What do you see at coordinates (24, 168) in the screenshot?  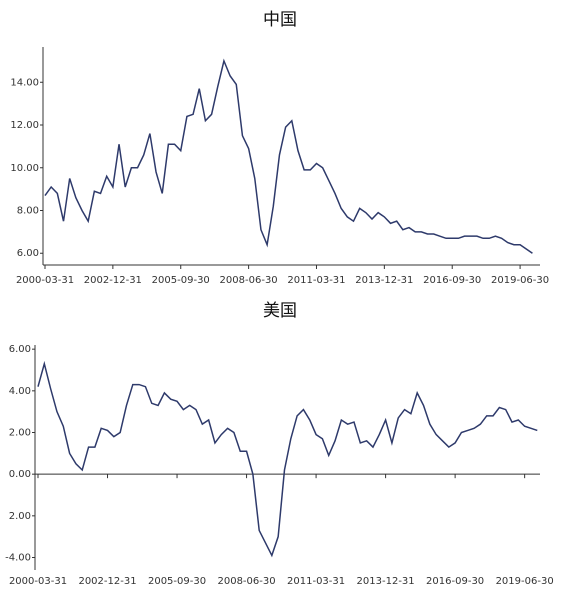 I see `y-tick-label: 10.00` at bounding box center [24, 168].